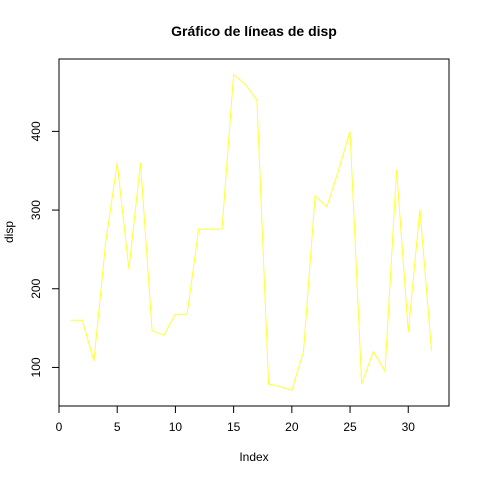  Describe the element at coordinates (36, 288) in the screenshot. I see `y-tick-label: 200` at that location.